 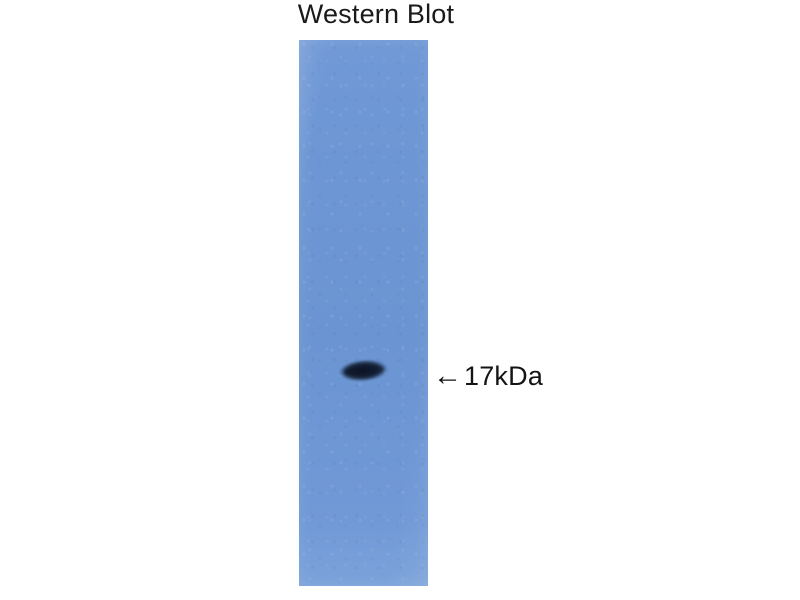 I want to click on page-title: Western Blot, so click(x=376, y=14).